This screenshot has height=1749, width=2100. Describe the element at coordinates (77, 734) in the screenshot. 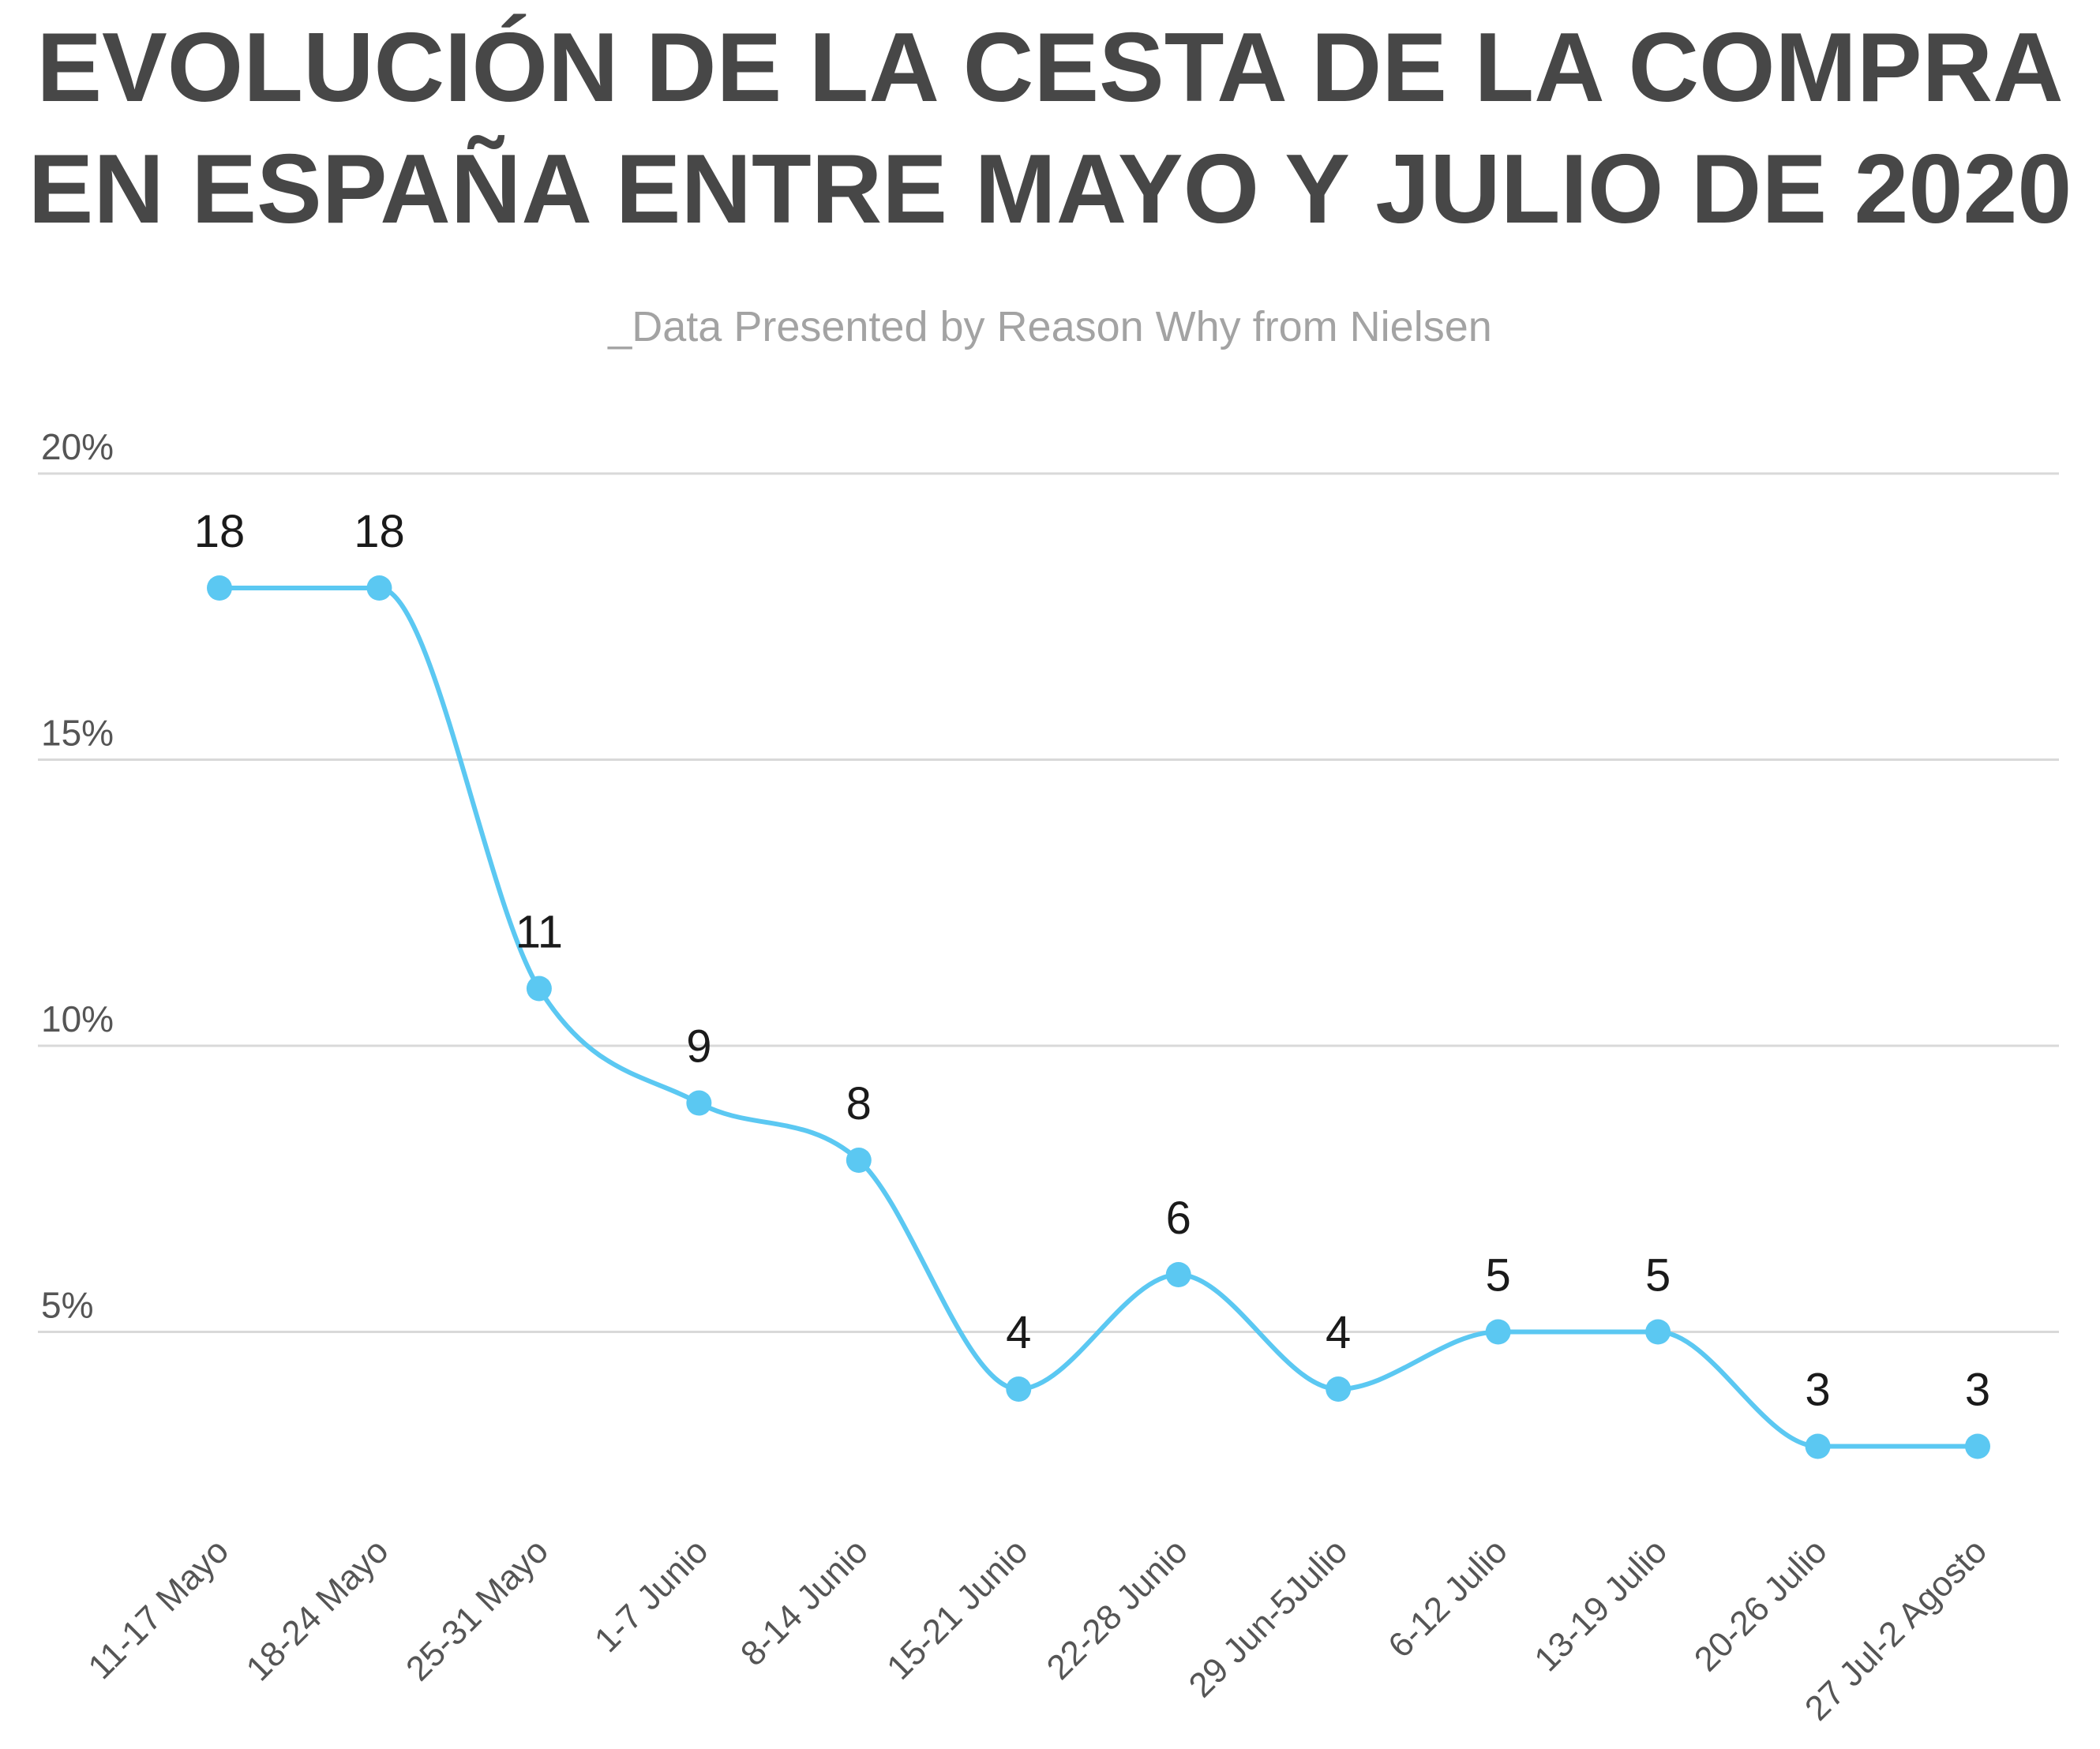

I see `y-tick-label: 15%` at that location.